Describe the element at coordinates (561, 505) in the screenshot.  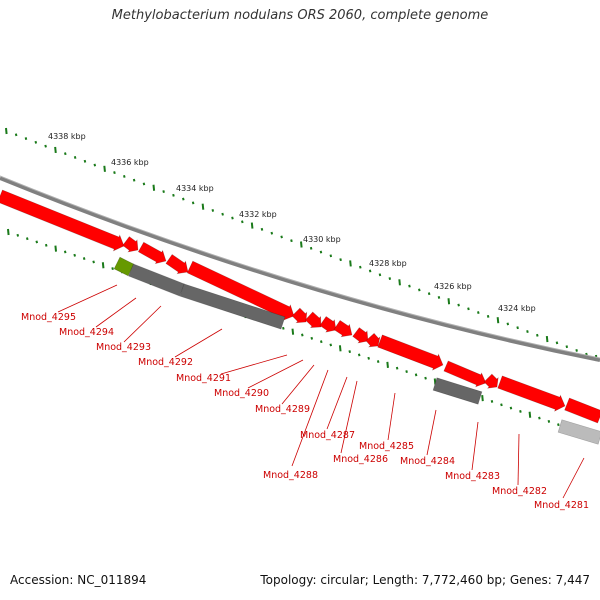
I see `gene-label: Mnod_4281` at that location.